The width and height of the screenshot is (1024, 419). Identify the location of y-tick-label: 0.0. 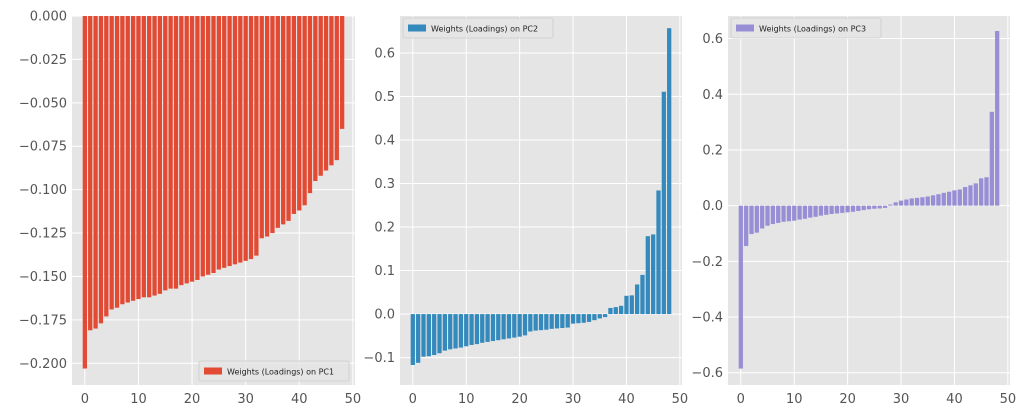
(384, 315).